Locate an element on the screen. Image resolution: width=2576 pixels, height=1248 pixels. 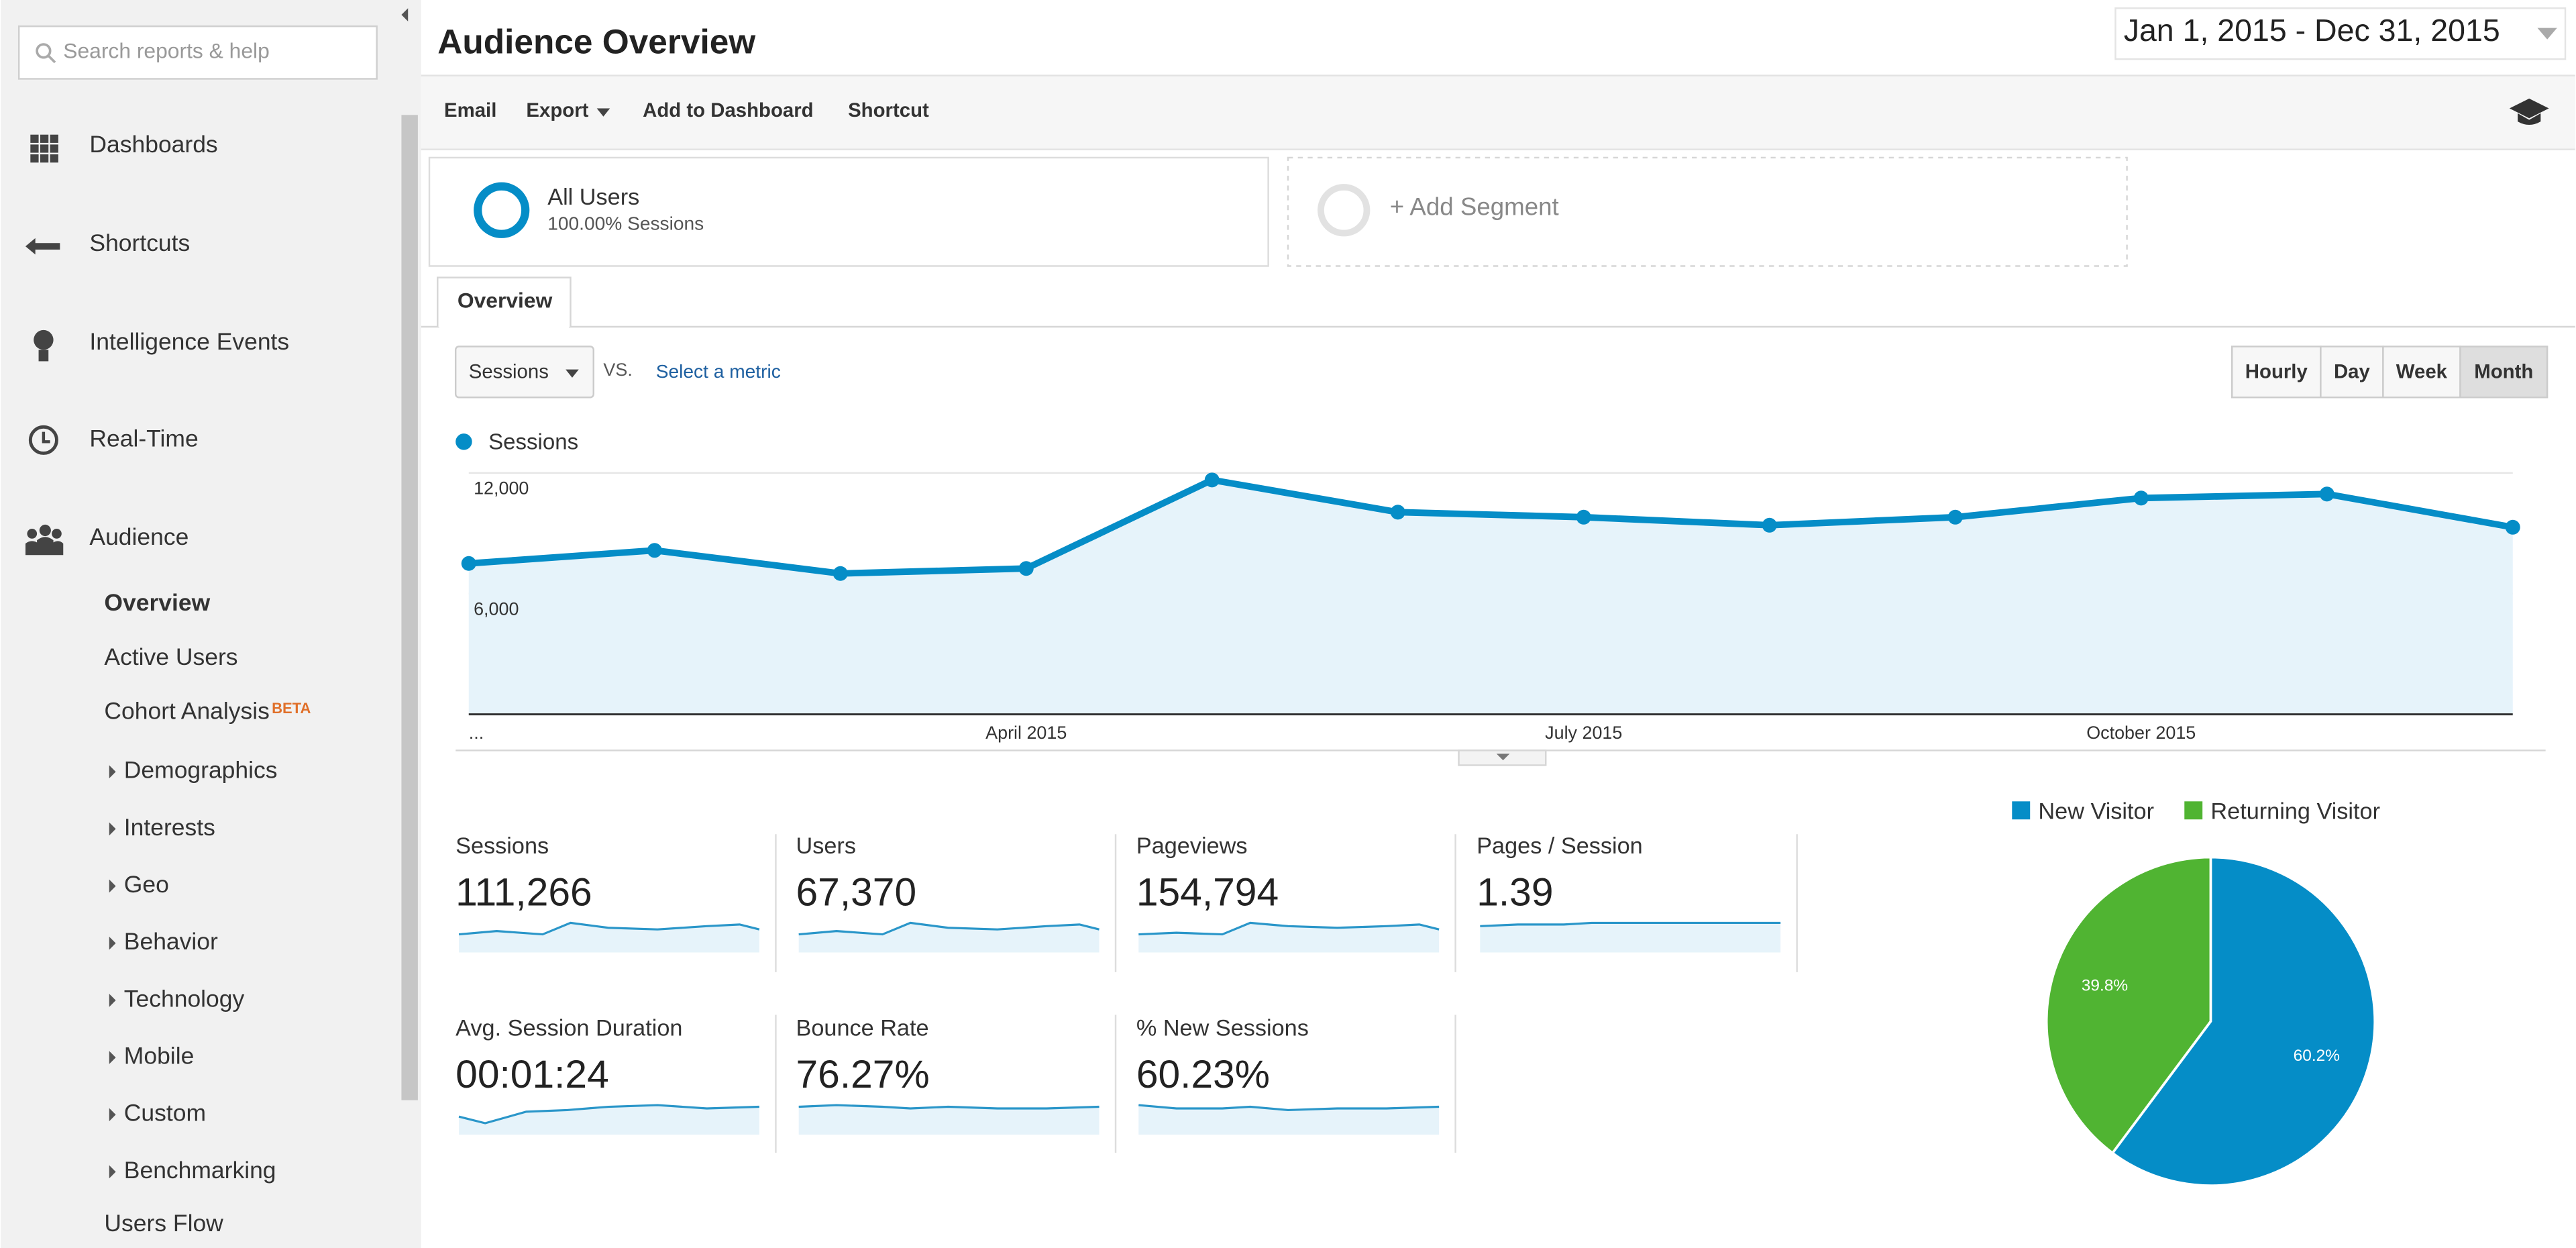
y-tick-label: 6,000 is located at coordinates (496, 609).